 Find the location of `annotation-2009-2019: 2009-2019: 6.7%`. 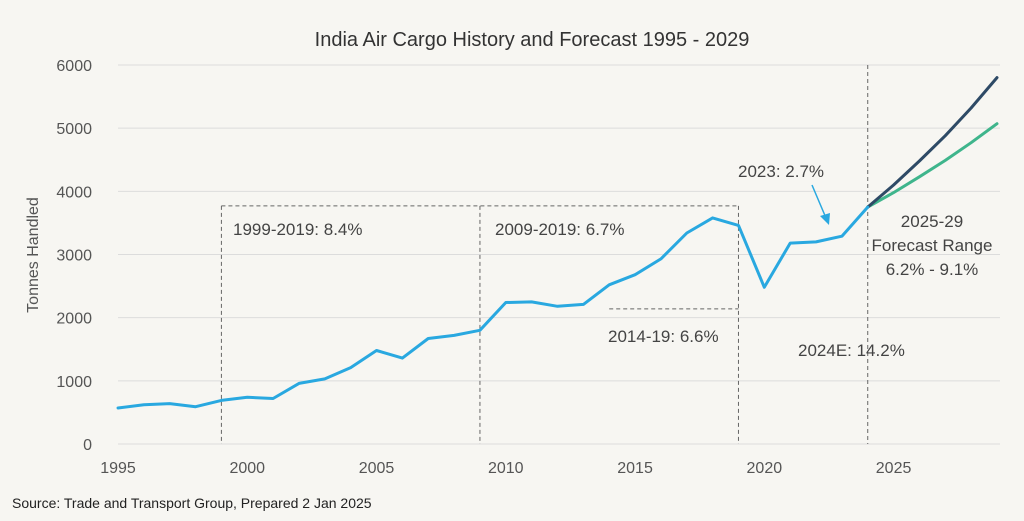

annotation-2009-2019: 2009-2019: 6.7% is located at coordinates (560, 229).